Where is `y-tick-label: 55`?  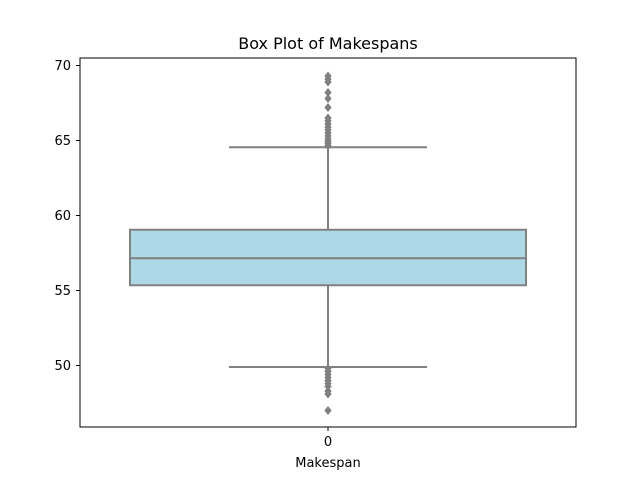 y-tick-label: 55 is located at coordinates (62, 291).